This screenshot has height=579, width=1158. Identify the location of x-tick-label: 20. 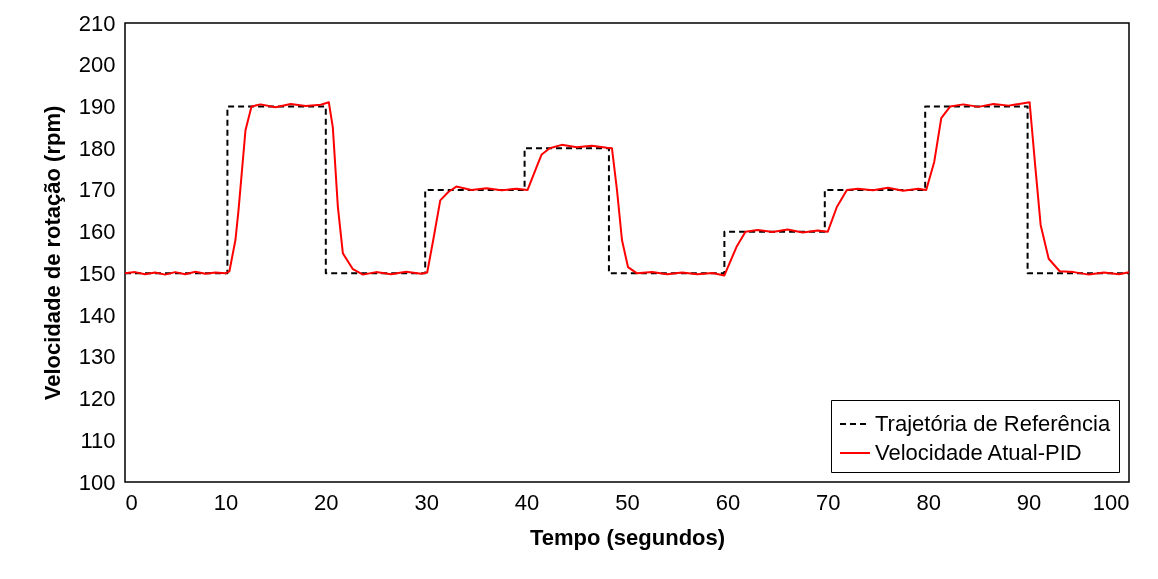
(326, 502).